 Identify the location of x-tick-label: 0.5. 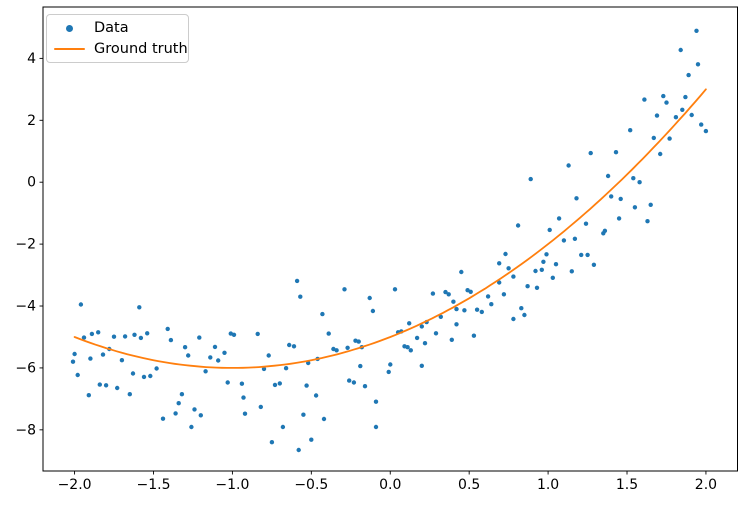
(469, 485).